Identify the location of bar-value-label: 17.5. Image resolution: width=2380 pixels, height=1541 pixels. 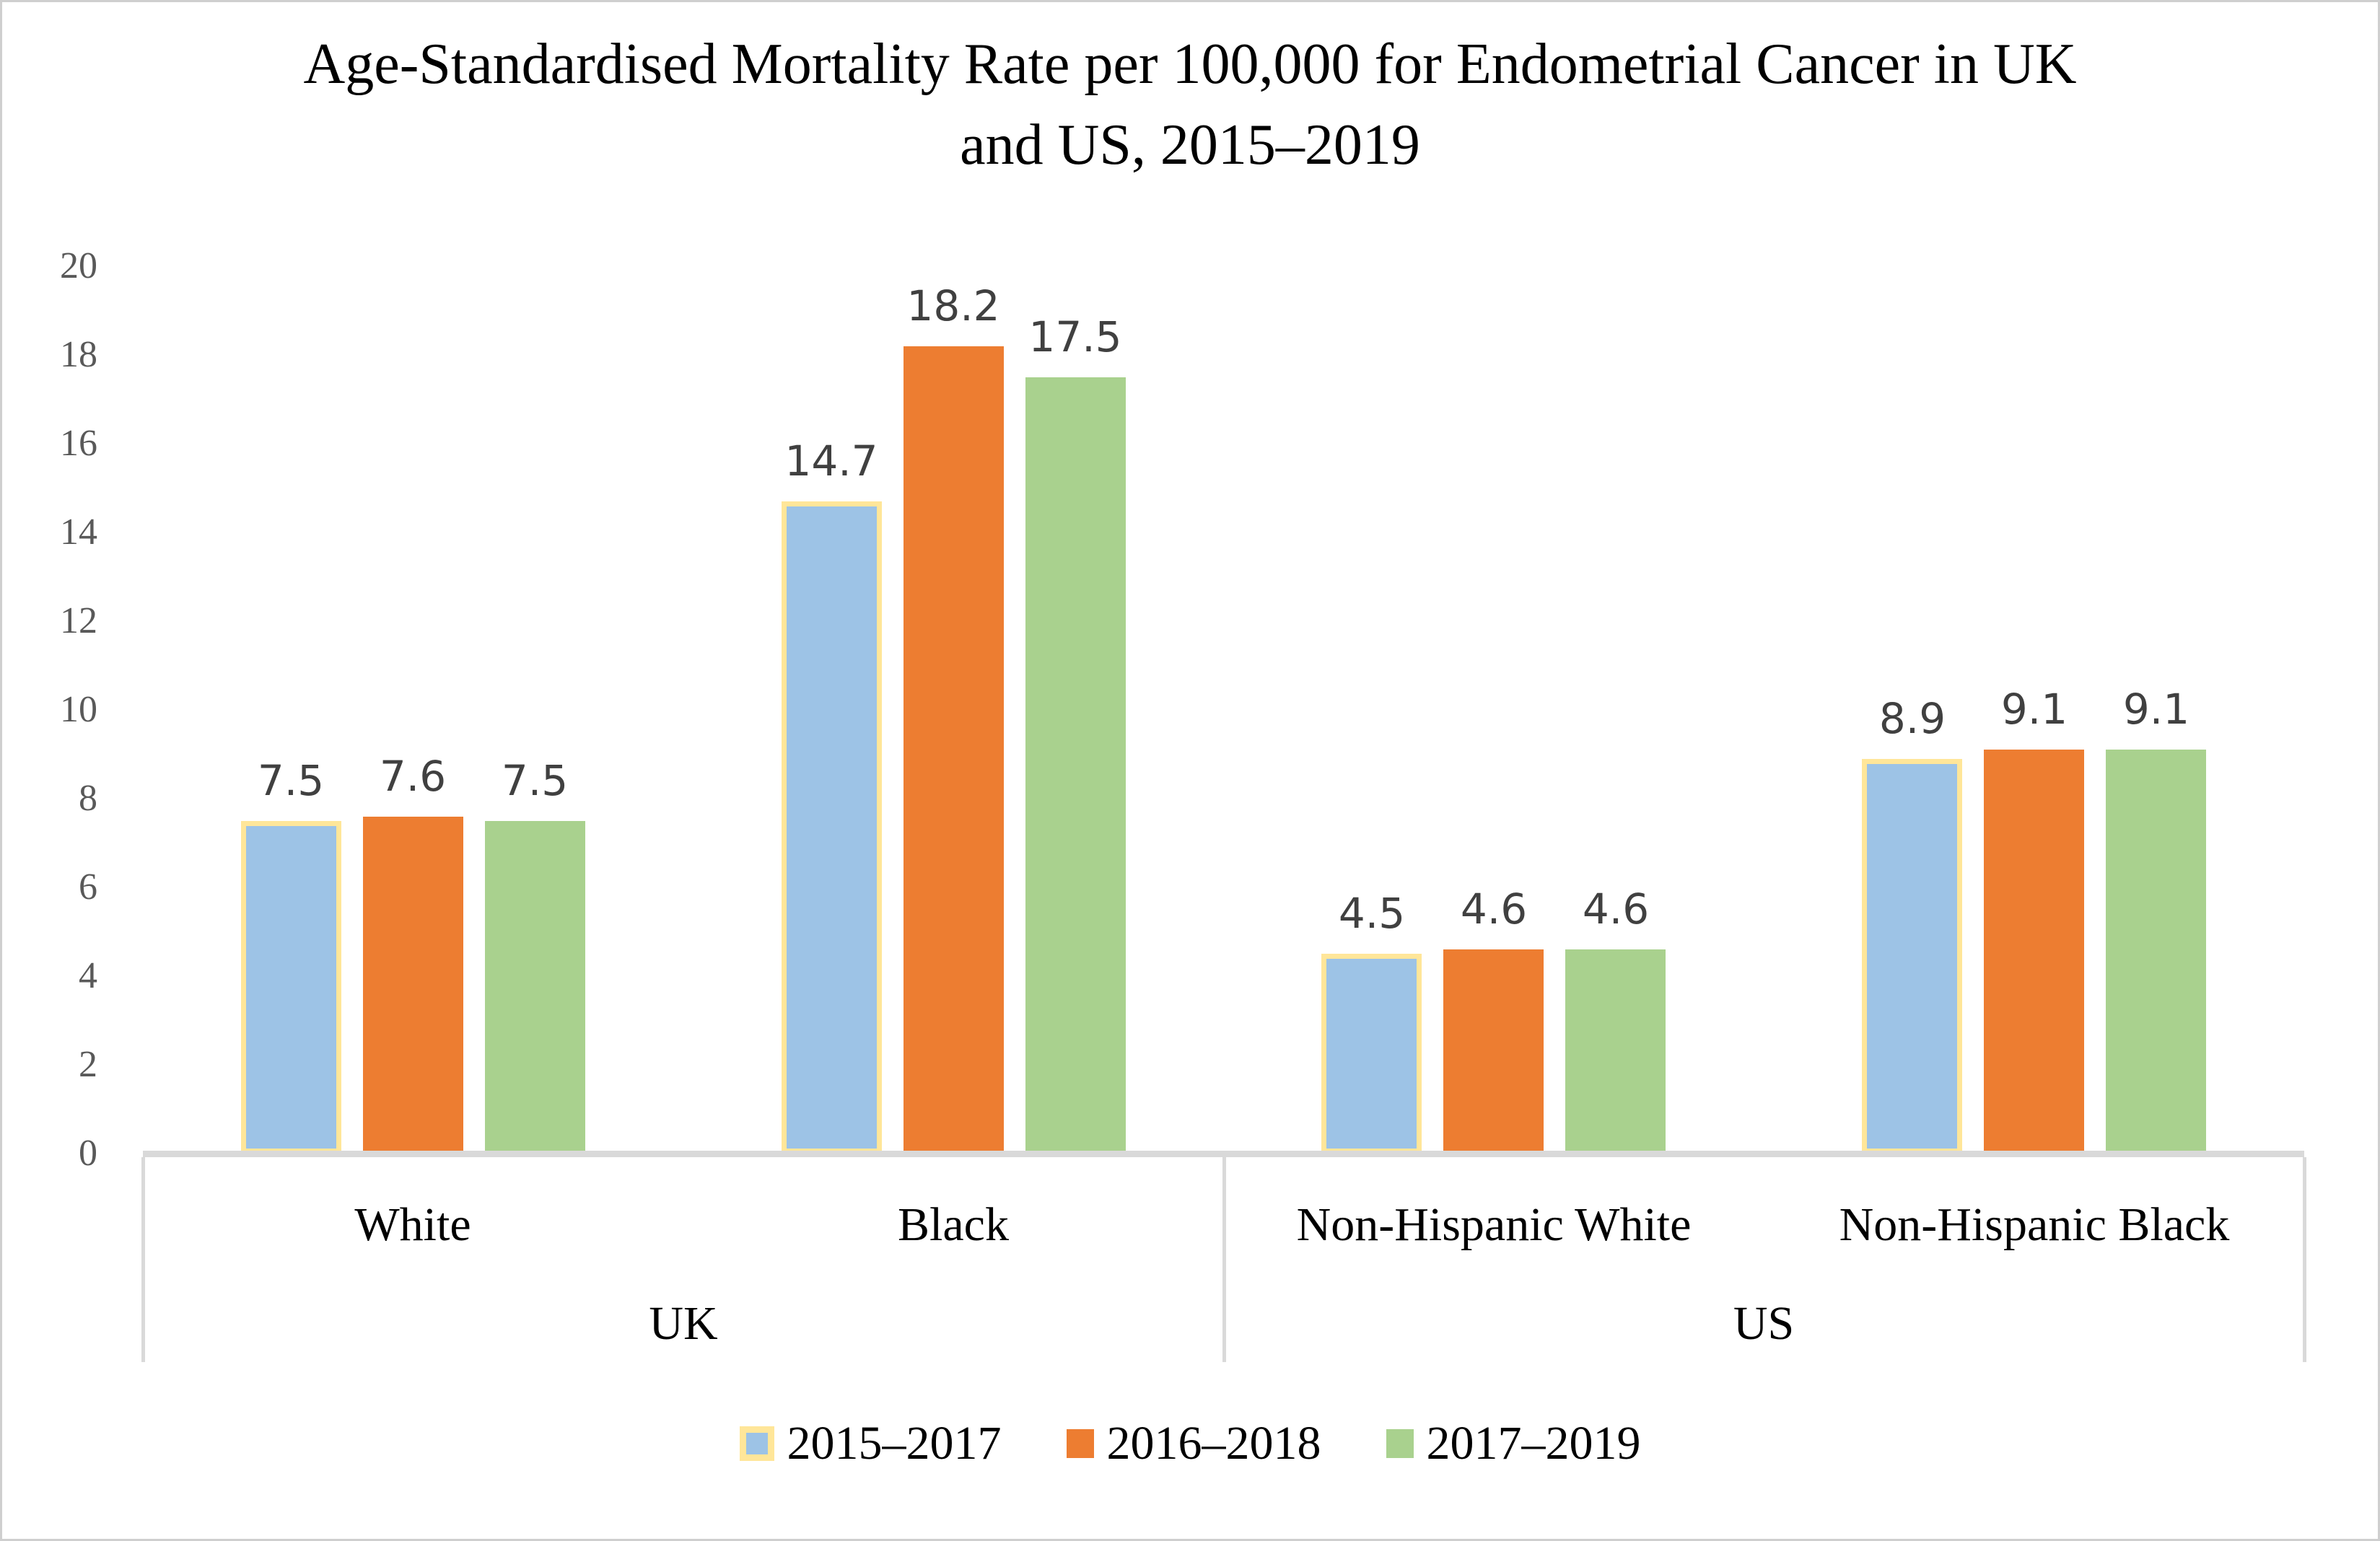
(1075, 336).